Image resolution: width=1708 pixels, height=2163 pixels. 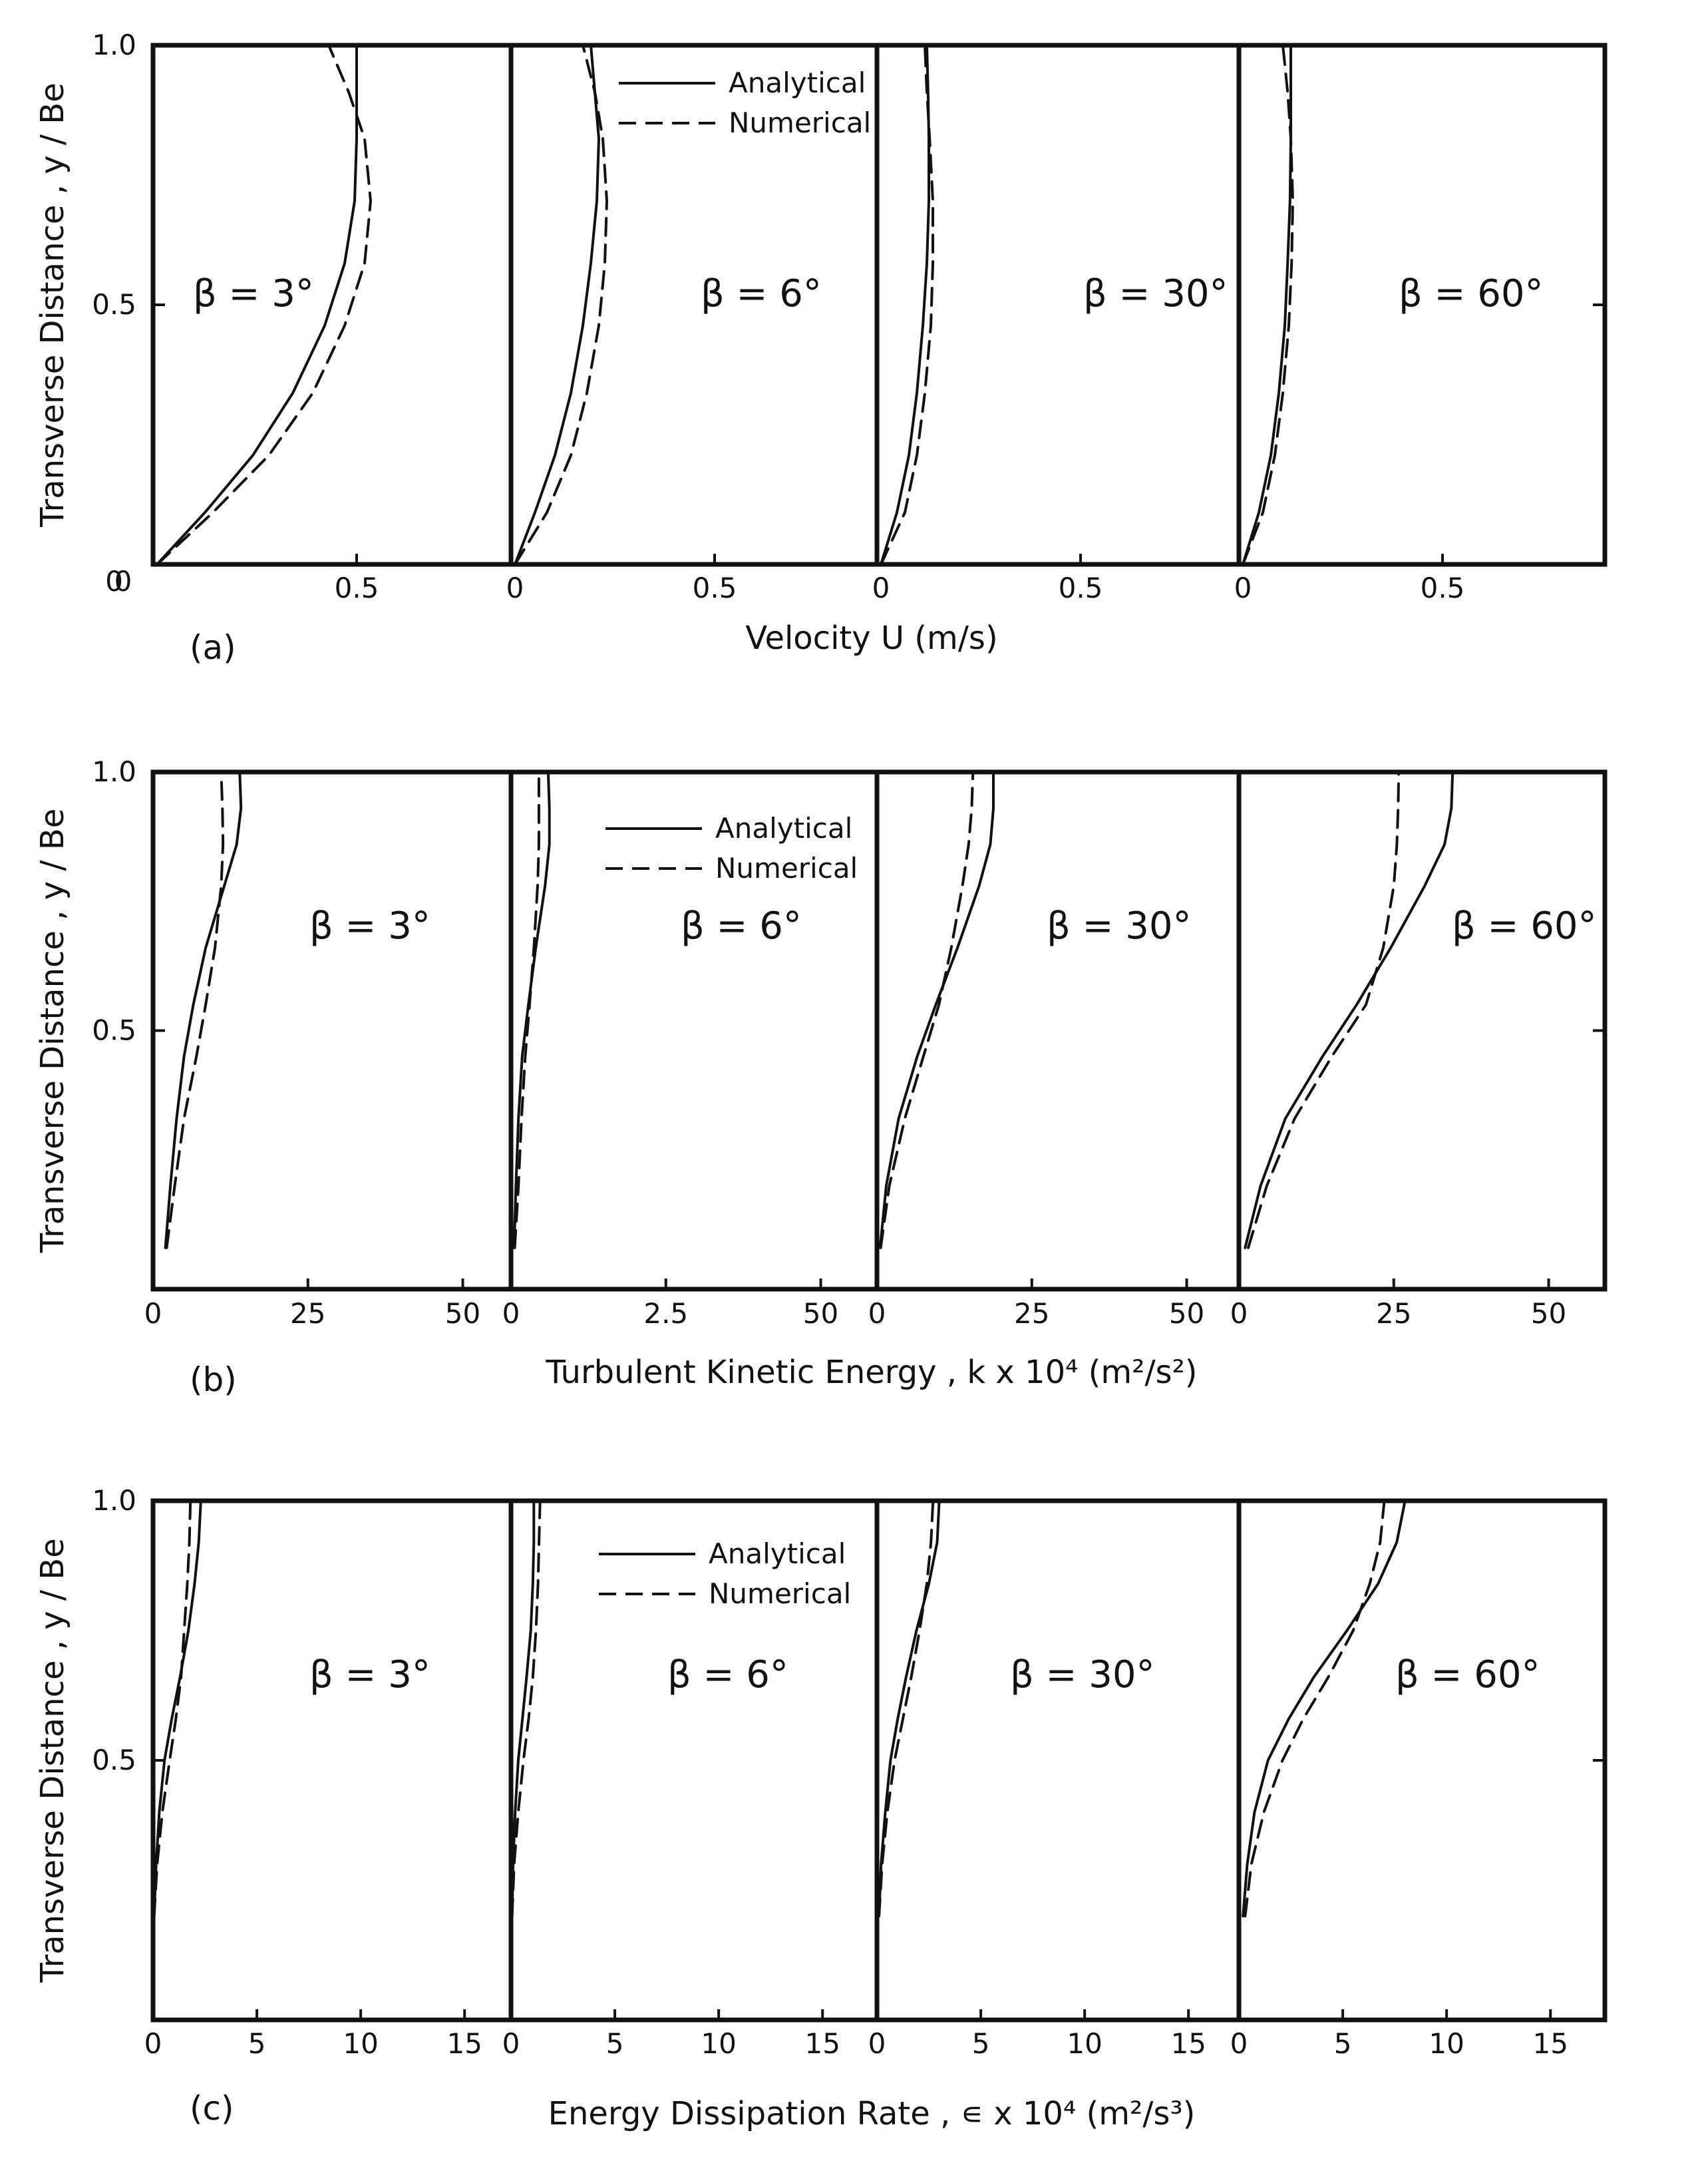 What do you see at coordinates (1389, 324) in the screenshot?
I see `subplot-4: 0 0.5 β = 60°` at bounding box center [1389, 324].